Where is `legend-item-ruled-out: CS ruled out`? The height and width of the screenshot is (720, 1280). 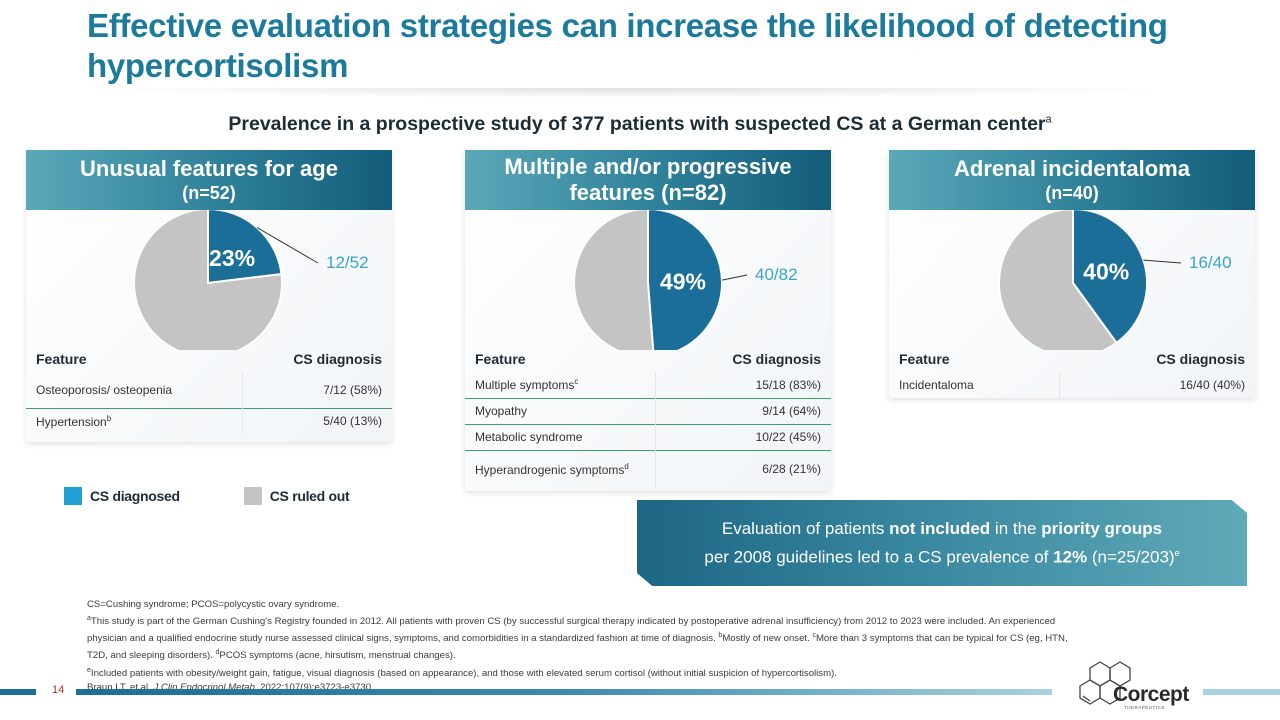
legend-item-ruled-out: CS ruled out is located at coordinates (296, 496).